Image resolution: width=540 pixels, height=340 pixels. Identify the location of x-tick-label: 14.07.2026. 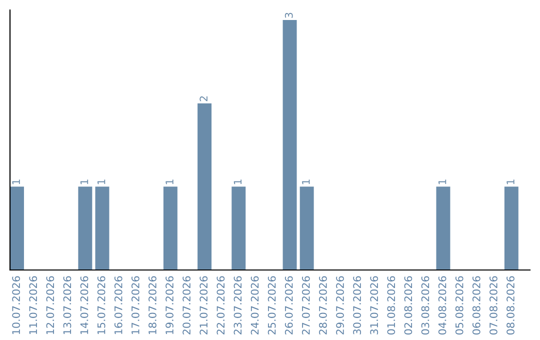
(84, 305).